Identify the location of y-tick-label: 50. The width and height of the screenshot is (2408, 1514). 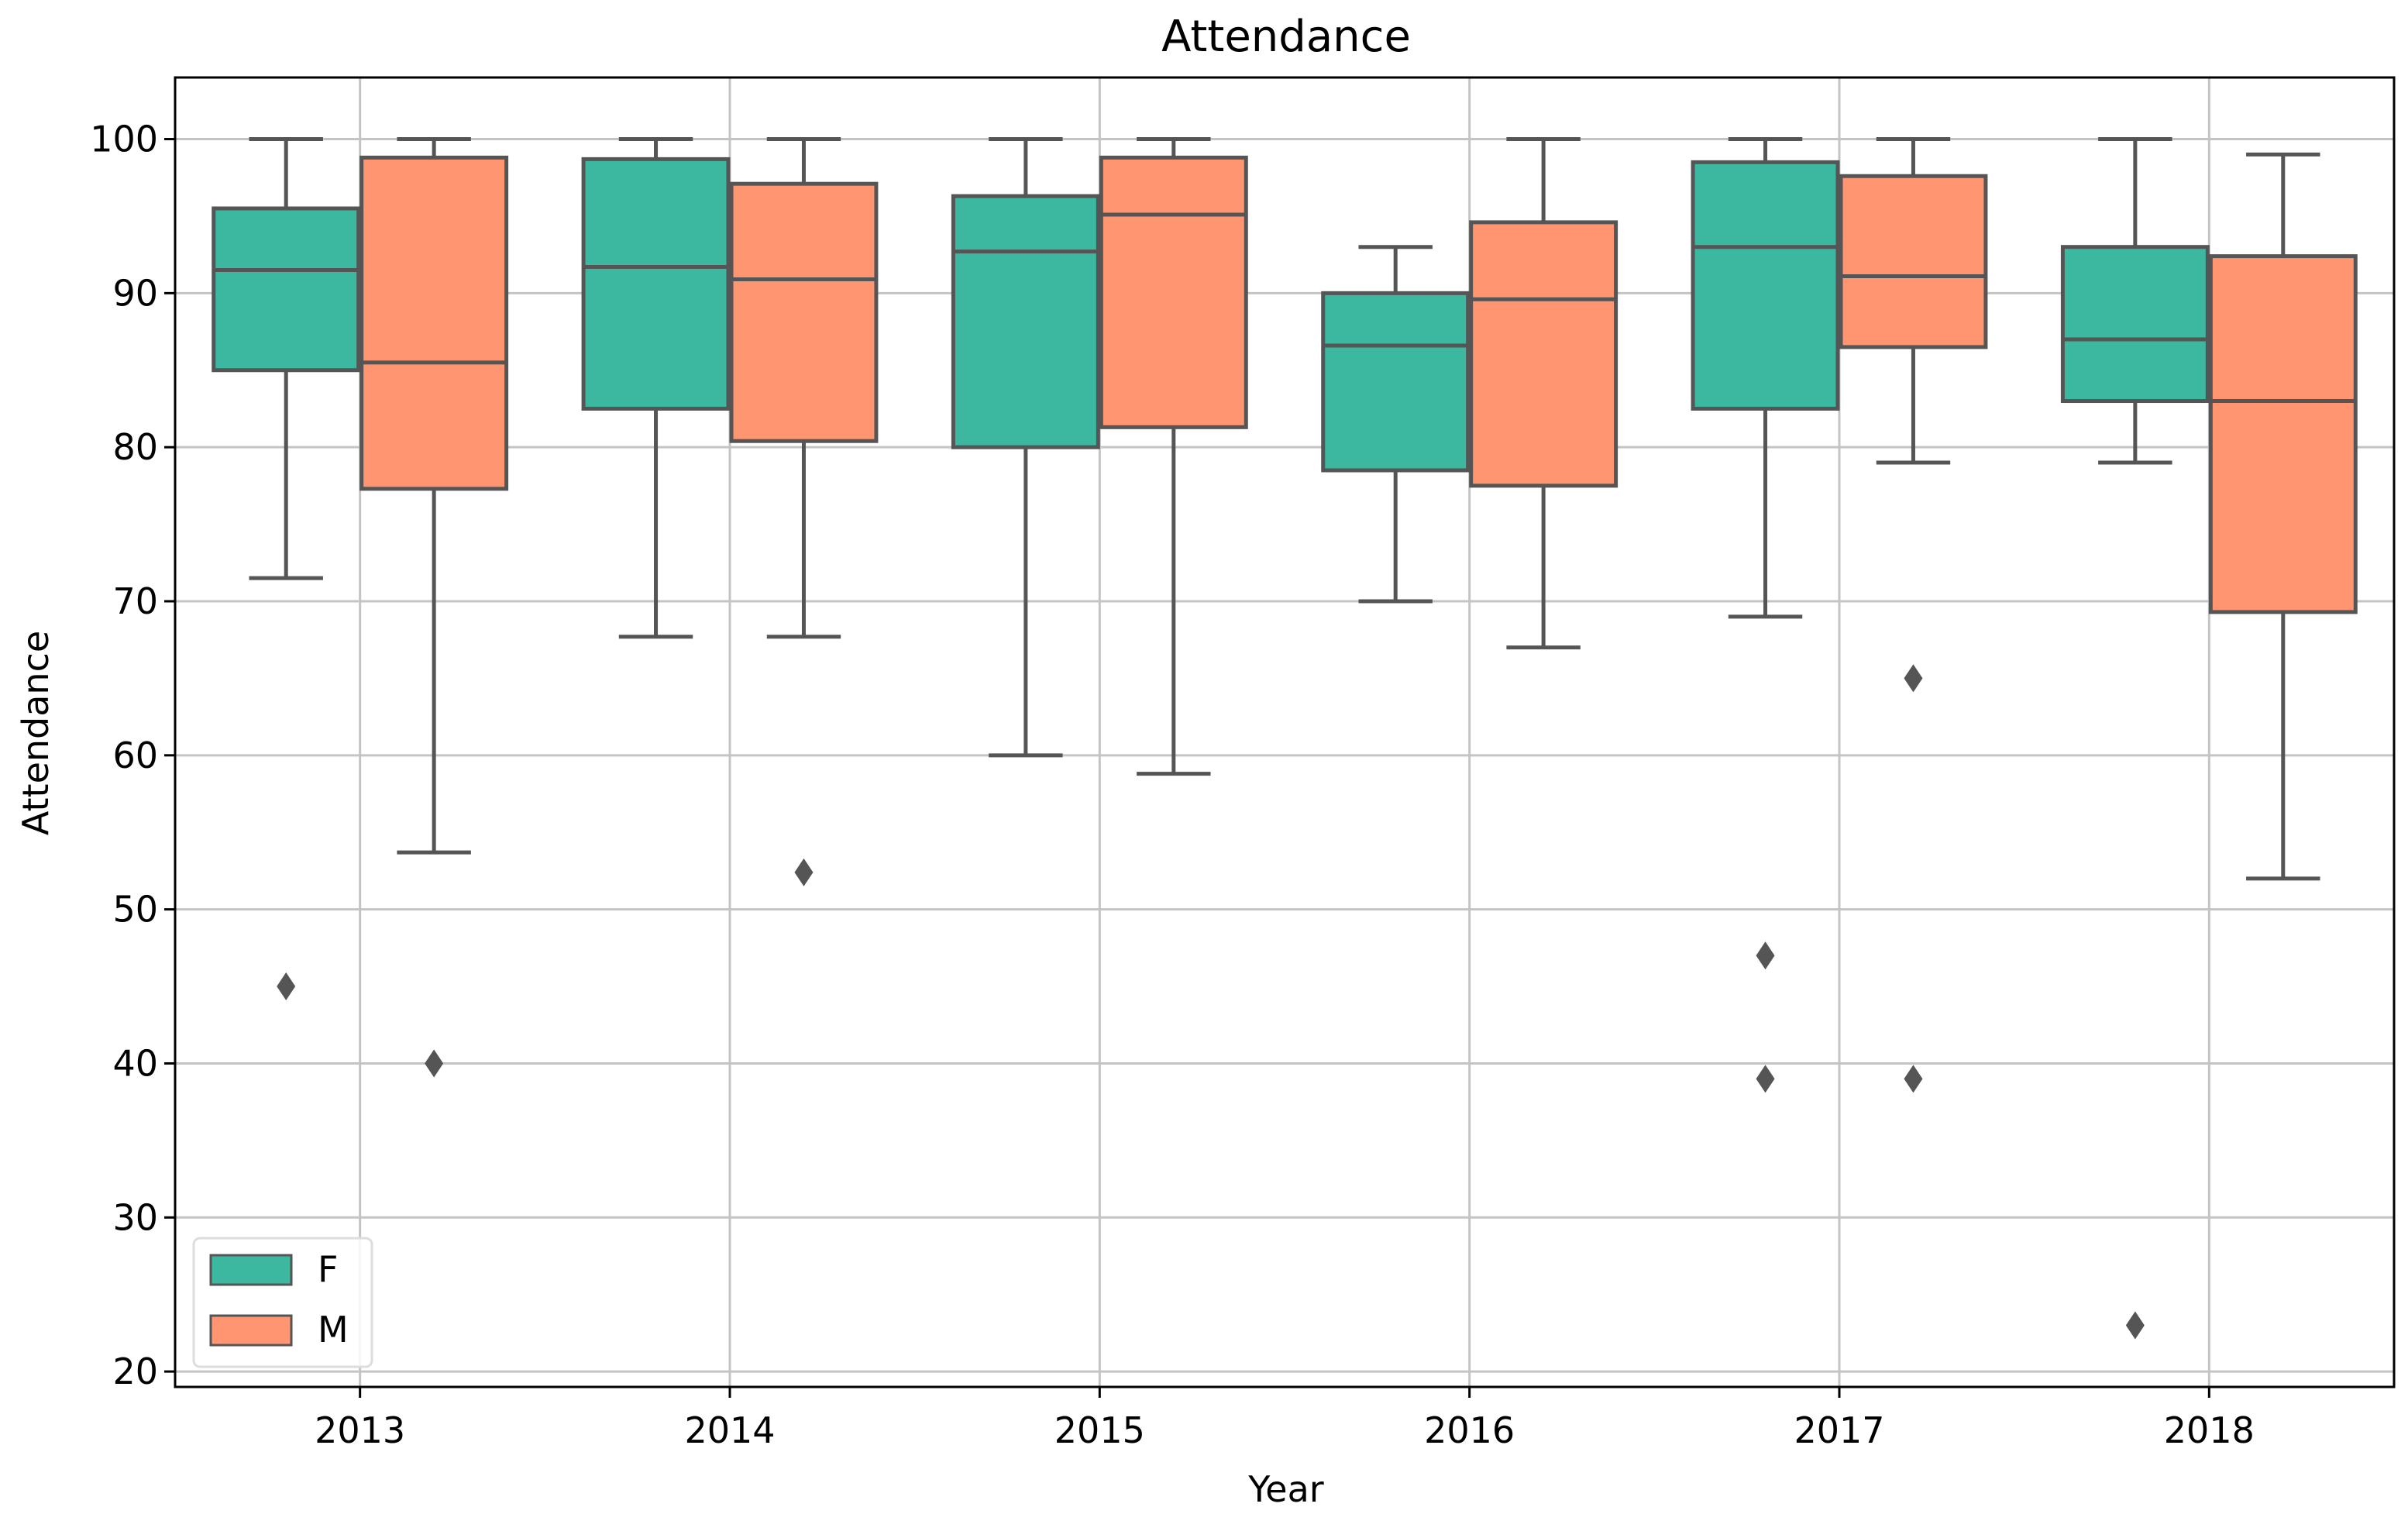
(135, 910).